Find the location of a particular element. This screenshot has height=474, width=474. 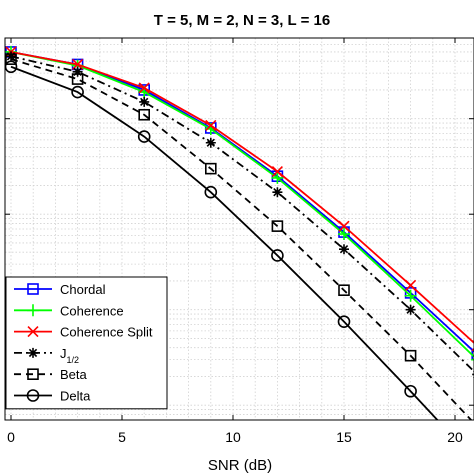

legend-label: Beta is located at coordinates (74, 374).